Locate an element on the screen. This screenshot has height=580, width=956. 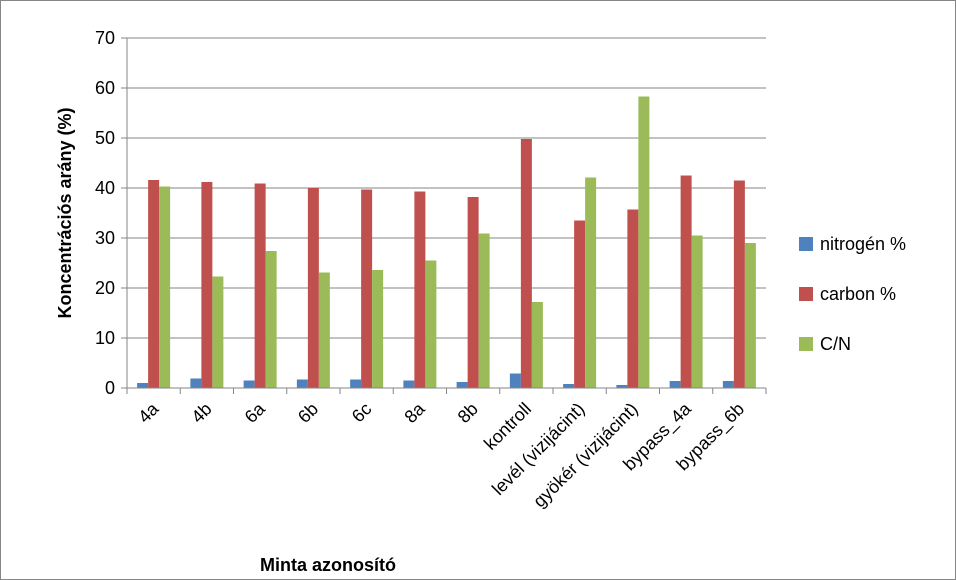
legend-label: carbon % is located at coordinates (858, 294).